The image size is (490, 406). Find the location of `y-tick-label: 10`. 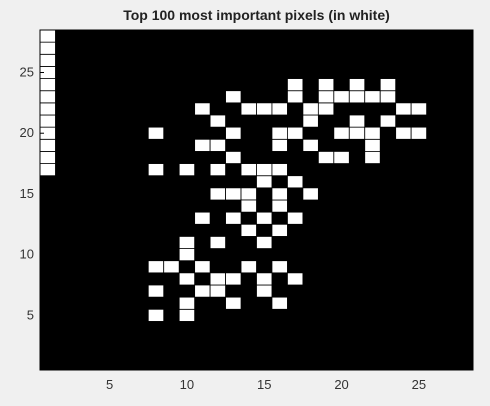

y-tick-label: 10 is located at coordinates (27, 254).